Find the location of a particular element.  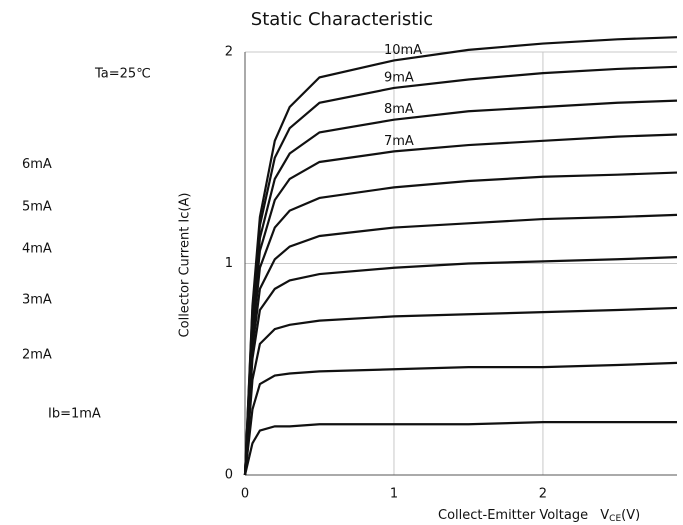

series-label: 2mA is located at coordinates (37, 354).